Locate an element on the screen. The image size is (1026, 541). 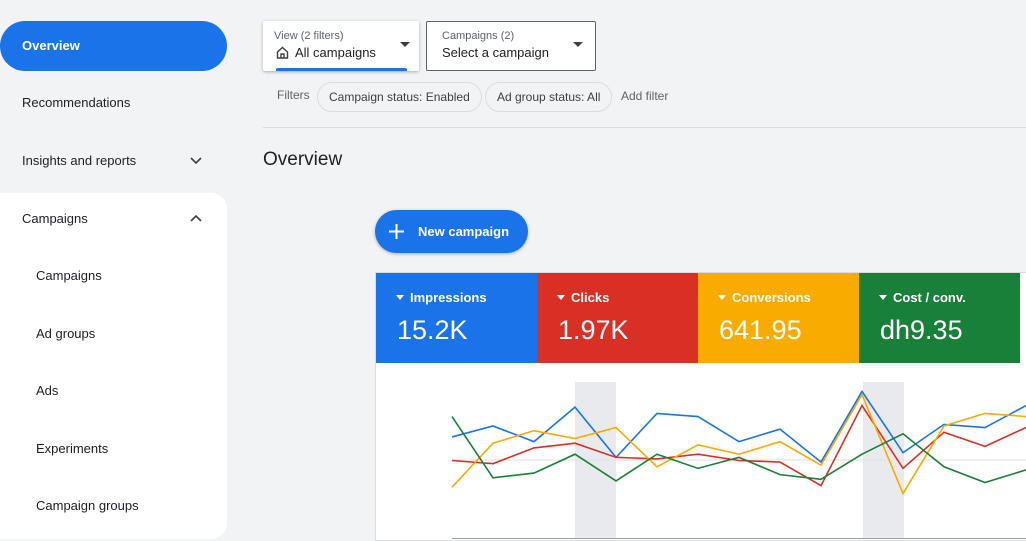
divider is located at coordinates (644, 127).